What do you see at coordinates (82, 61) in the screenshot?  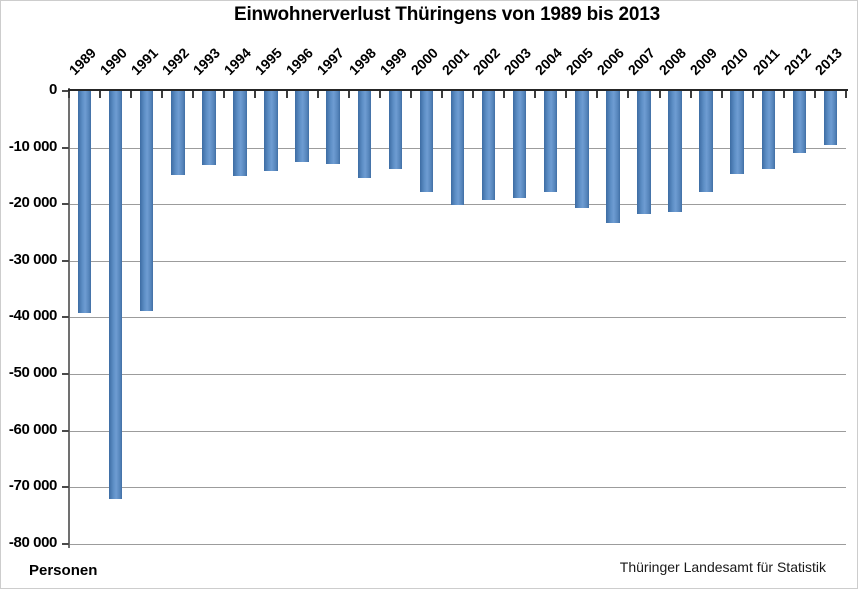 I see `x-axis-label-1989: 1989` at bounding box center [82, 61].